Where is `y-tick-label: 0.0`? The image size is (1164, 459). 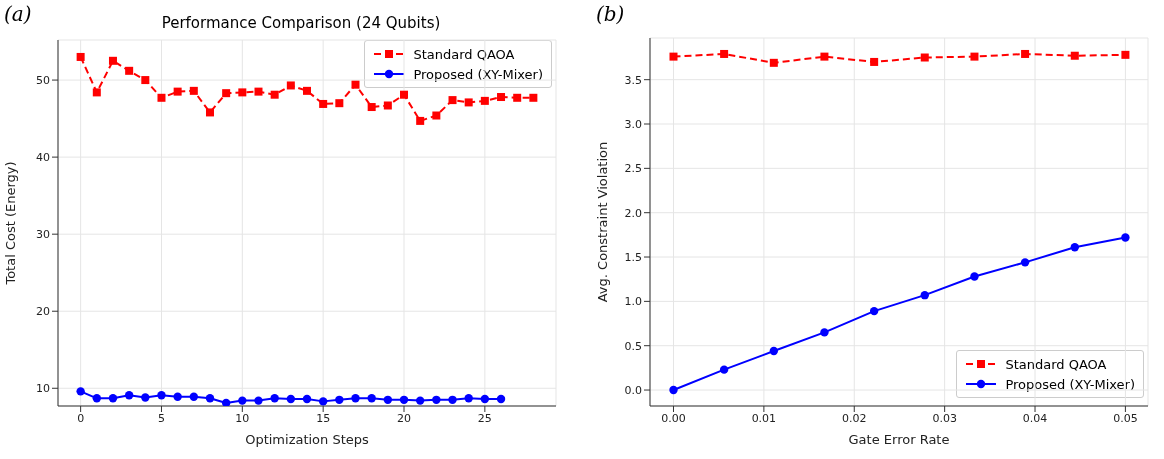 y-tick-label: 0.0 is located at coordinates (633, 390).